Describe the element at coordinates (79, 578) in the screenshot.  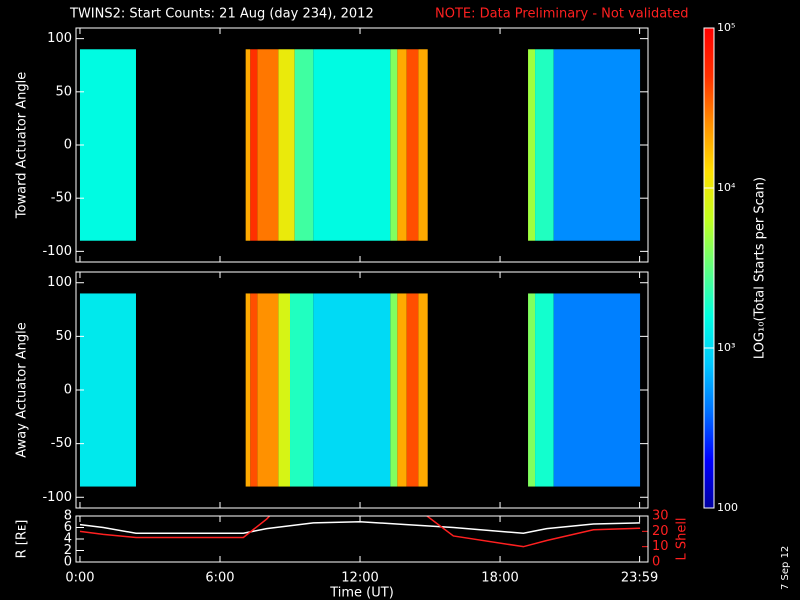
I see `x-tick-label: 0:00` at that location.